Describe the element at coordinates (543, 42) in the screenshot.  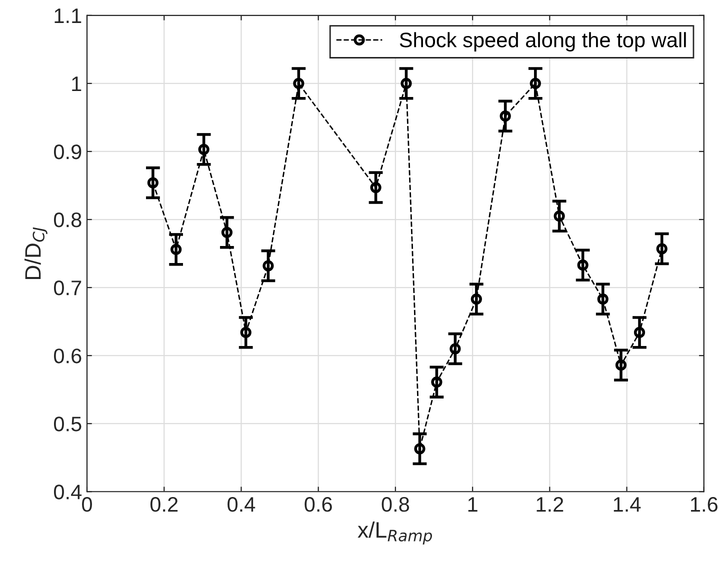
I see `legend-label: Shock speed along the top wall` at that location.